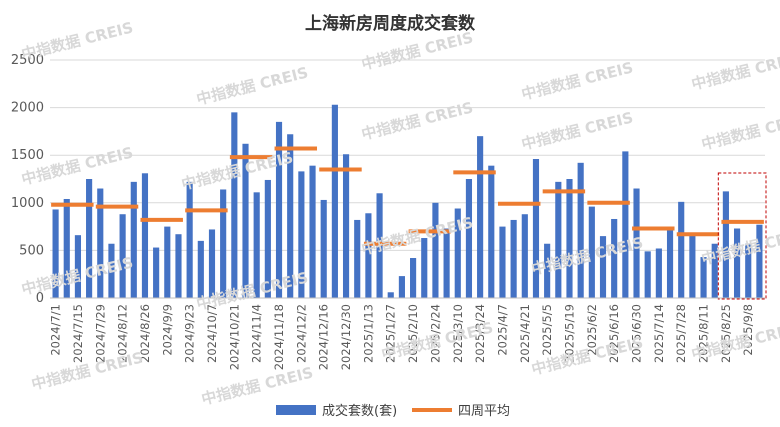 The width and height of the screenshot is (780, 427). What do you see at coordinates (368, 333) in the screenshot?
I see `x-tick-label: 2025/1/13` at bounding box center [368, 333].